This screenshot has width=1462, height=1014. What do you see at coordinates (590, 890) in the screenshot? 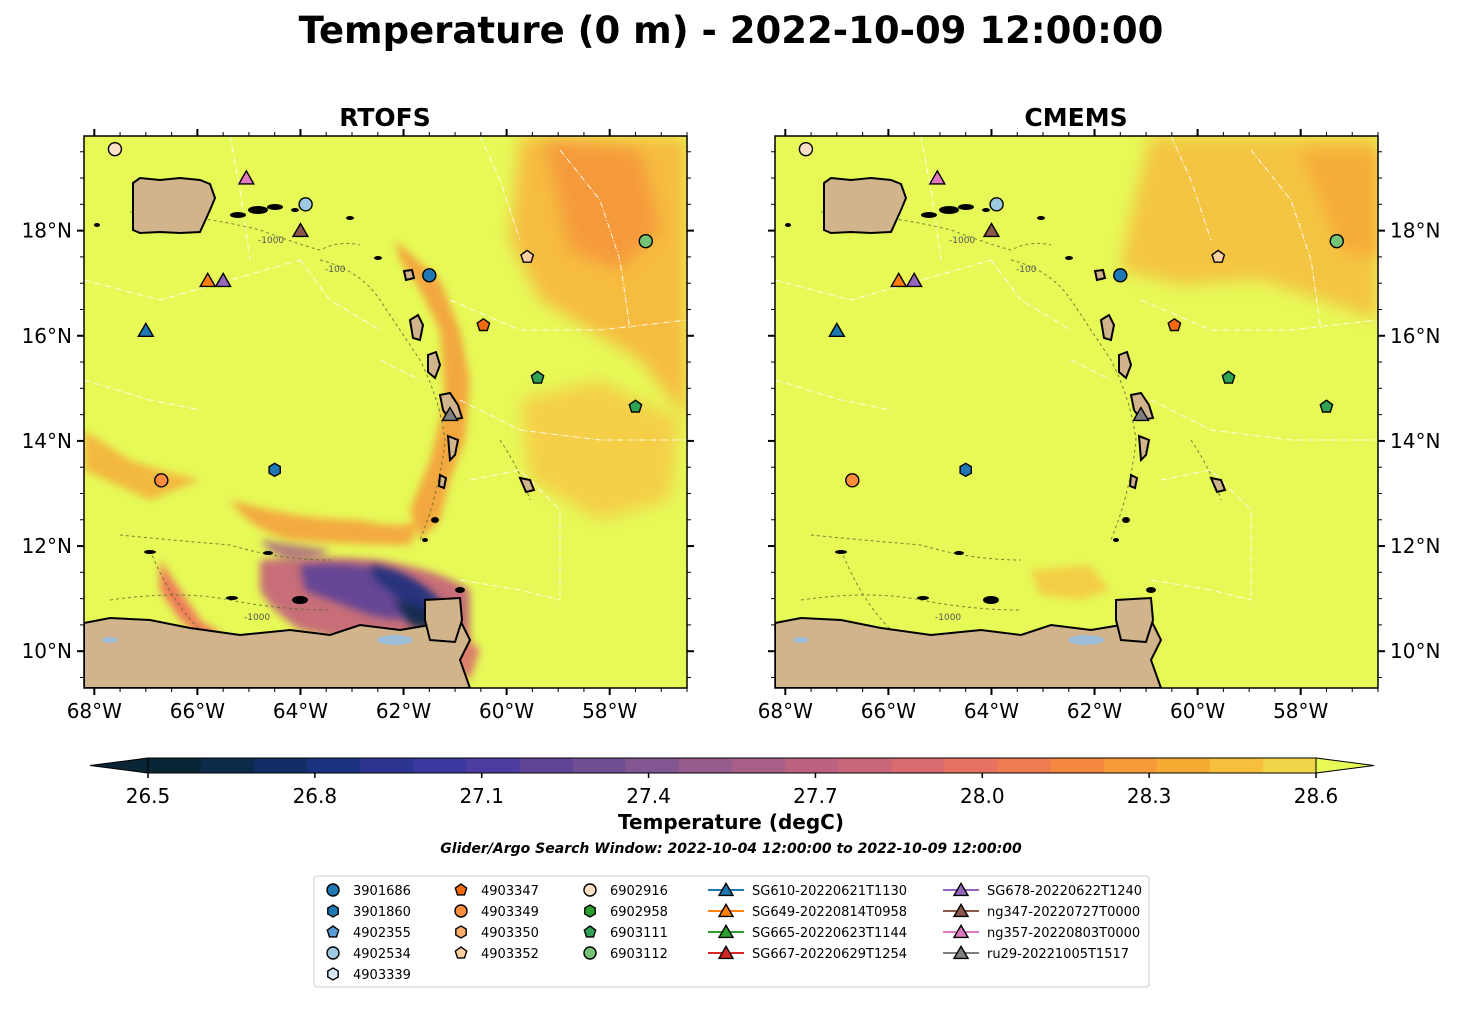
I see `legend-6902916-symbol` at bounding box center [590, 890].